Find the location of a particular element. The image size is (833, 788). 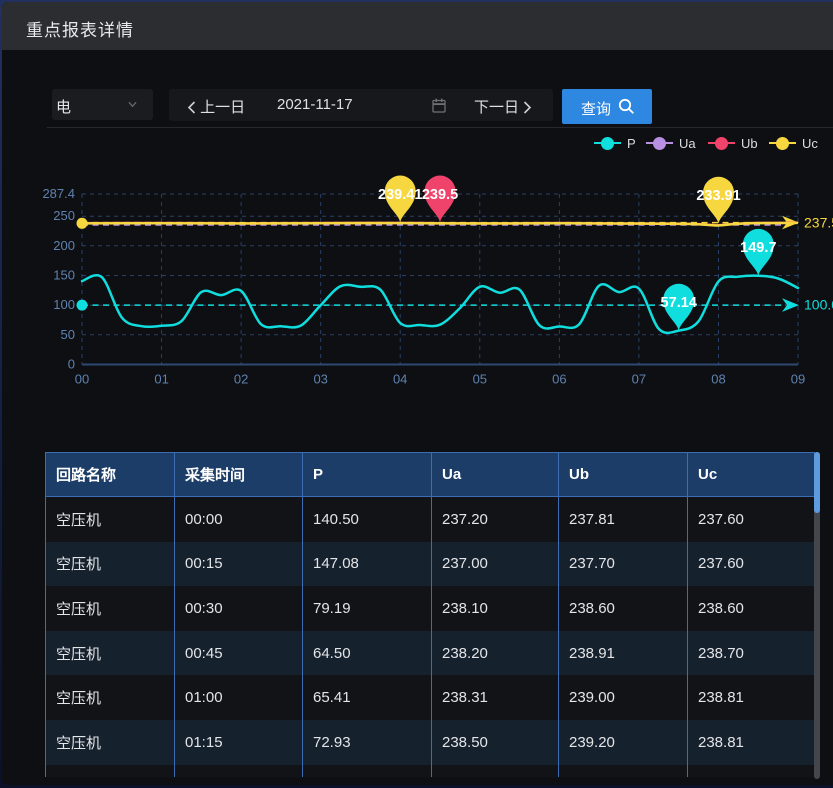

svg-text: 239.5 is located at coordinates (440, 195).